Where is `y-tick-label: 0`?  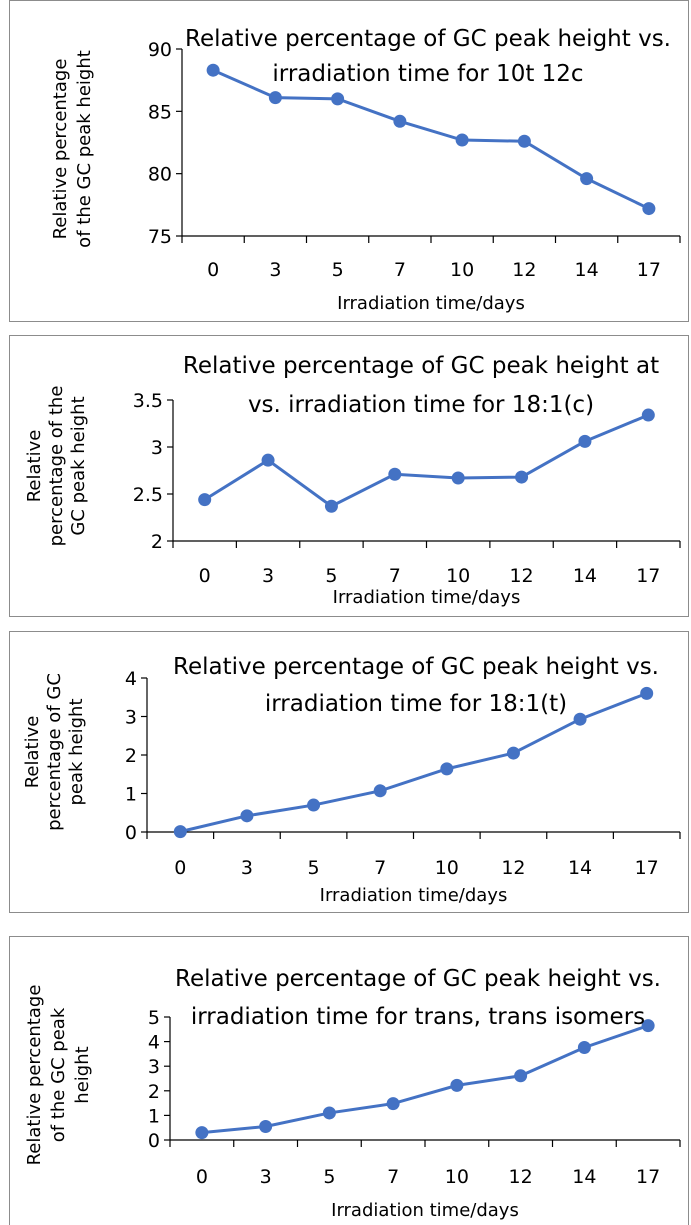 y-tick-label: 0 is located at coordinates (154, 1141).